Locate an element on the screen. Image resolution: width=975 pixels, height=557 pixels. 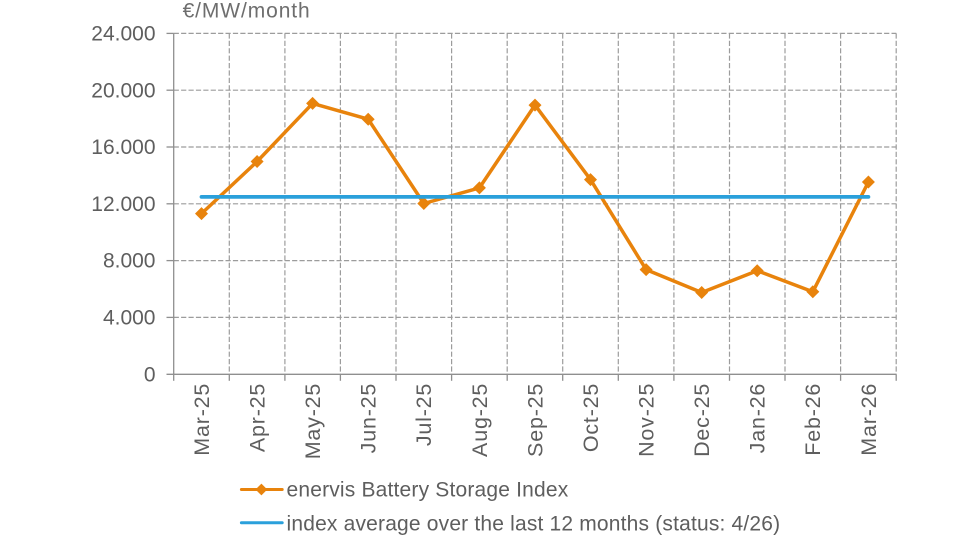
svg-text: Aug-25 is located at coordinates (480, 420).